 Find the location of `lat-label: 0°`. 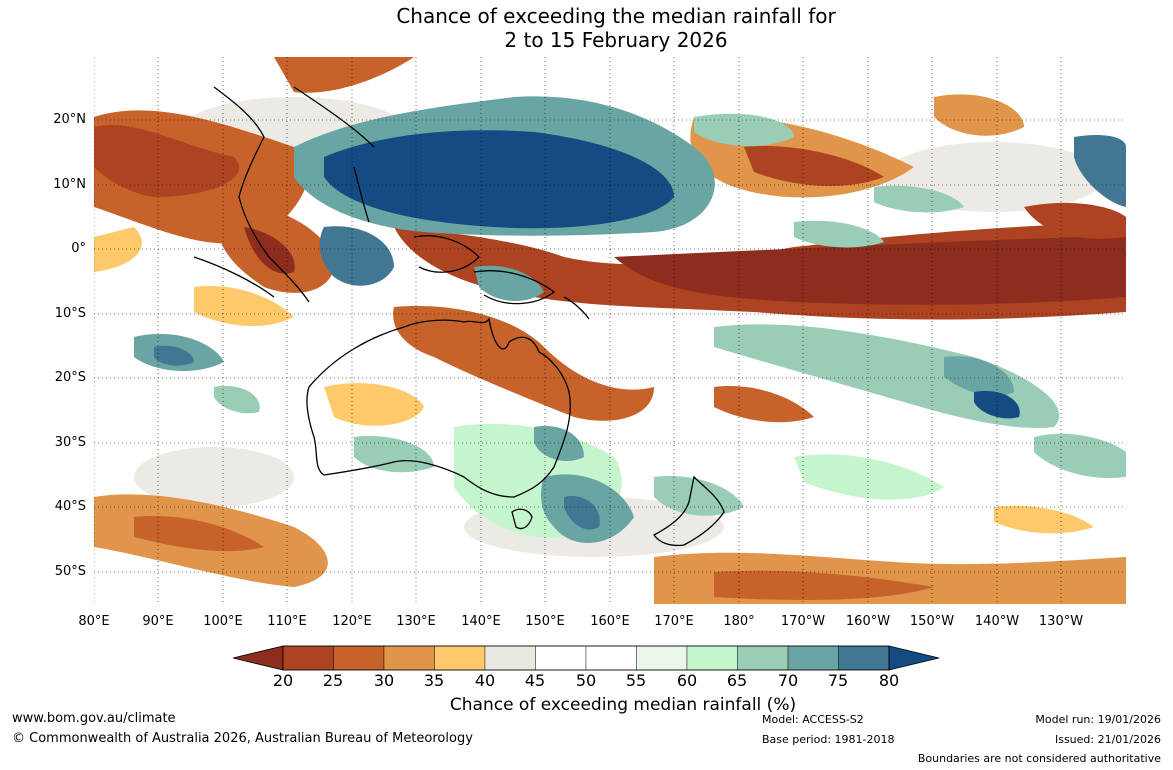

lat-label: 0° is located at coordinates (78, 248).